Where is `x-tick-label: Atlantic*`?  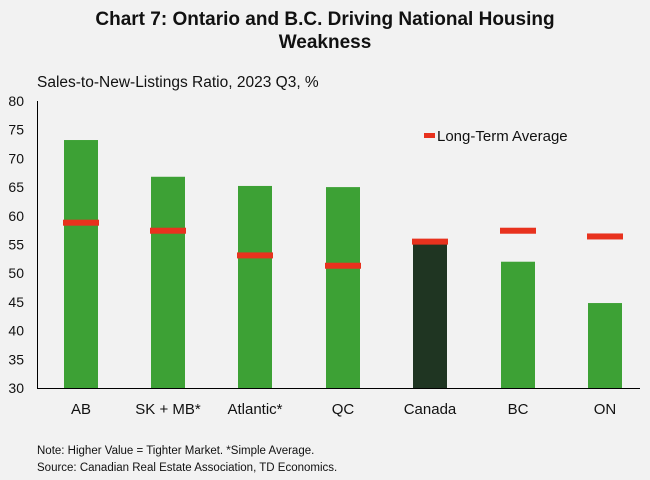
x-tick-label: Atlantic* is located at coordinates (254, 409).